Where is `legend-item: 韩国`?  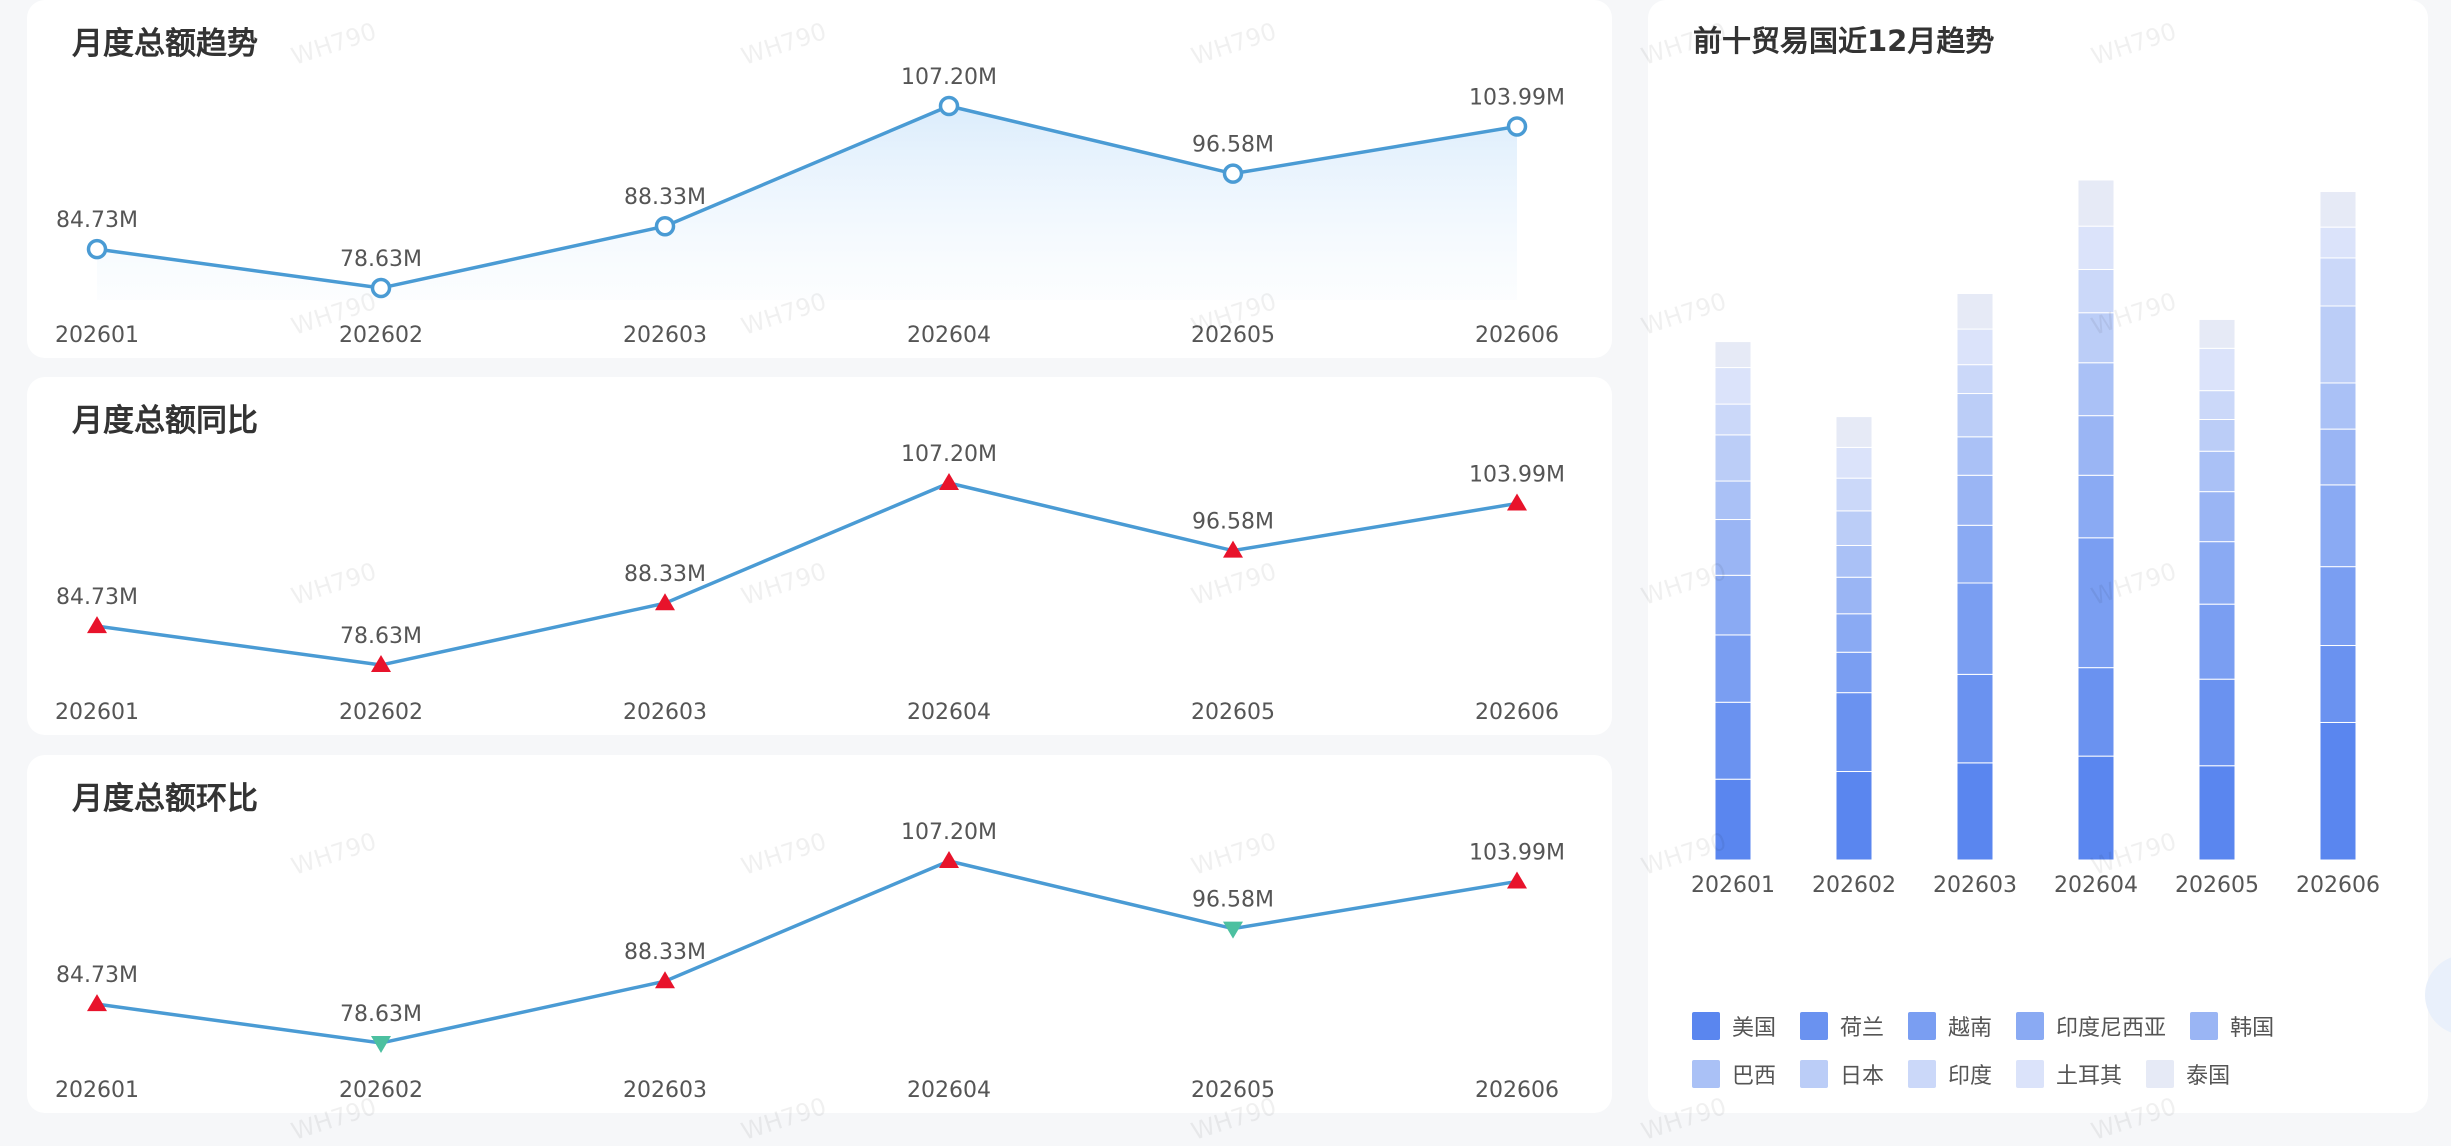 legend-item: 韩国 is located at coordinates (2232, 1026).